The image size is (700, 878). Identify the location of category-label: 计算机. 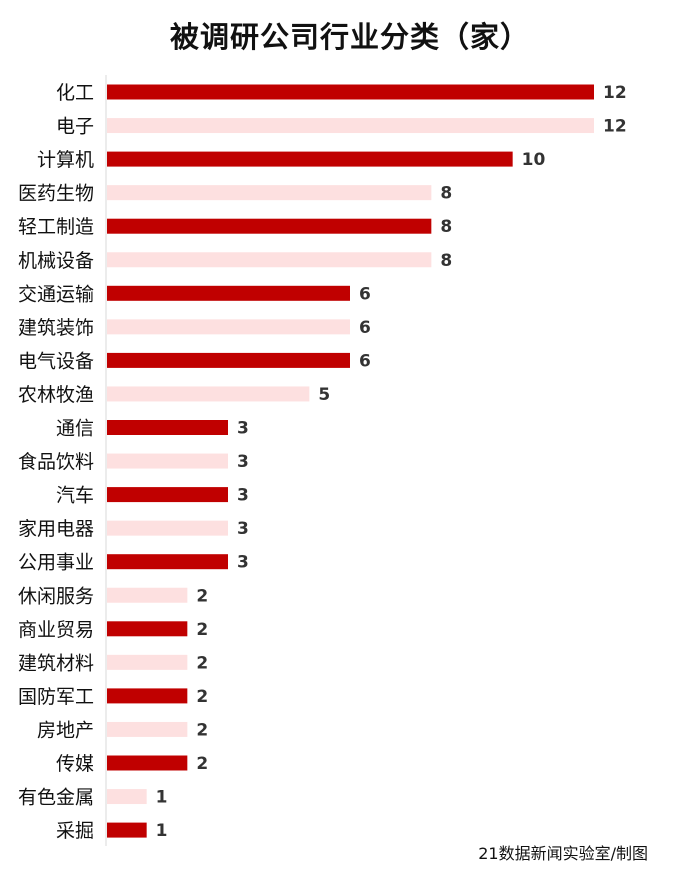
(65, 160).